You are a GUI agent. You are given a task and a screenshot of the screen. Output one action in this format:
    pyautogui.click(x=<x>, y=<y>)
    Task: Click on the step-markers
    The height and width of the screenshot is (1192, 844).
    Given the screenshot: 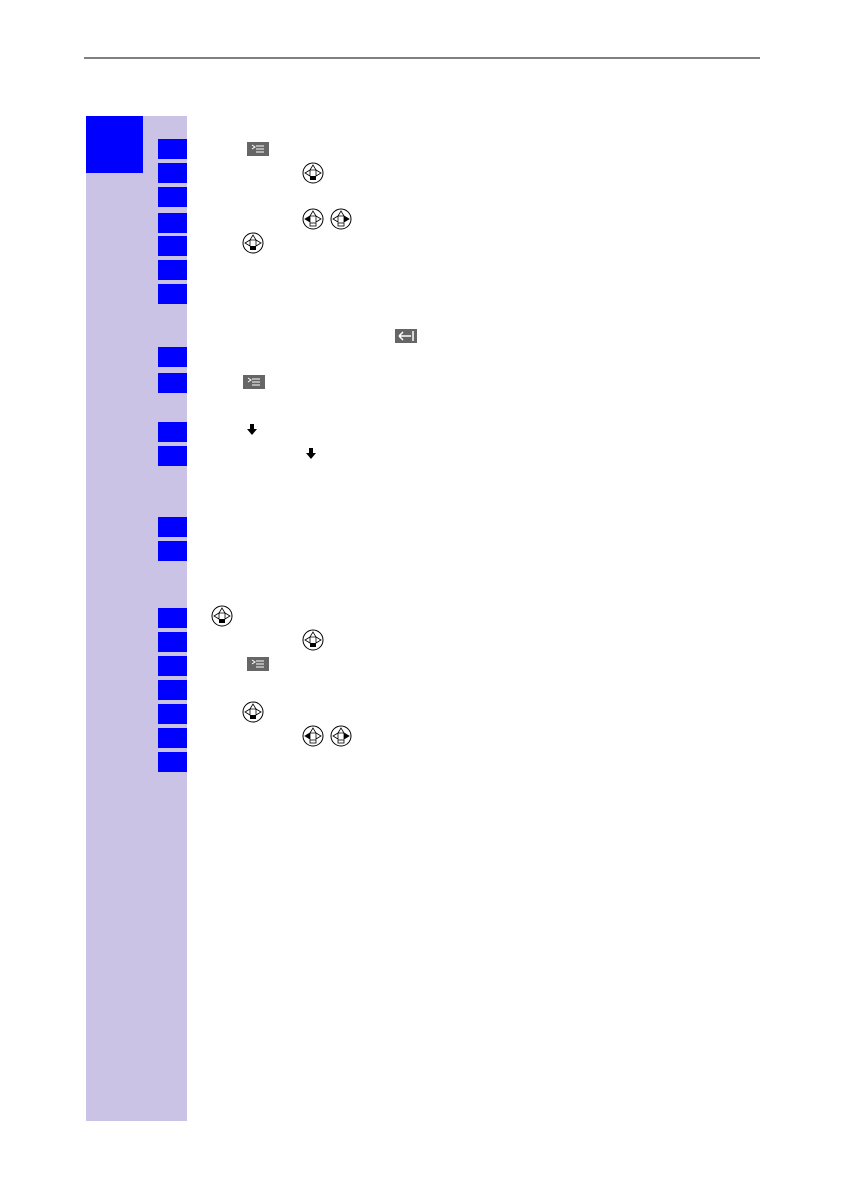 What is the action you would take?
    pyautogui.click(x=172, y=455)
    